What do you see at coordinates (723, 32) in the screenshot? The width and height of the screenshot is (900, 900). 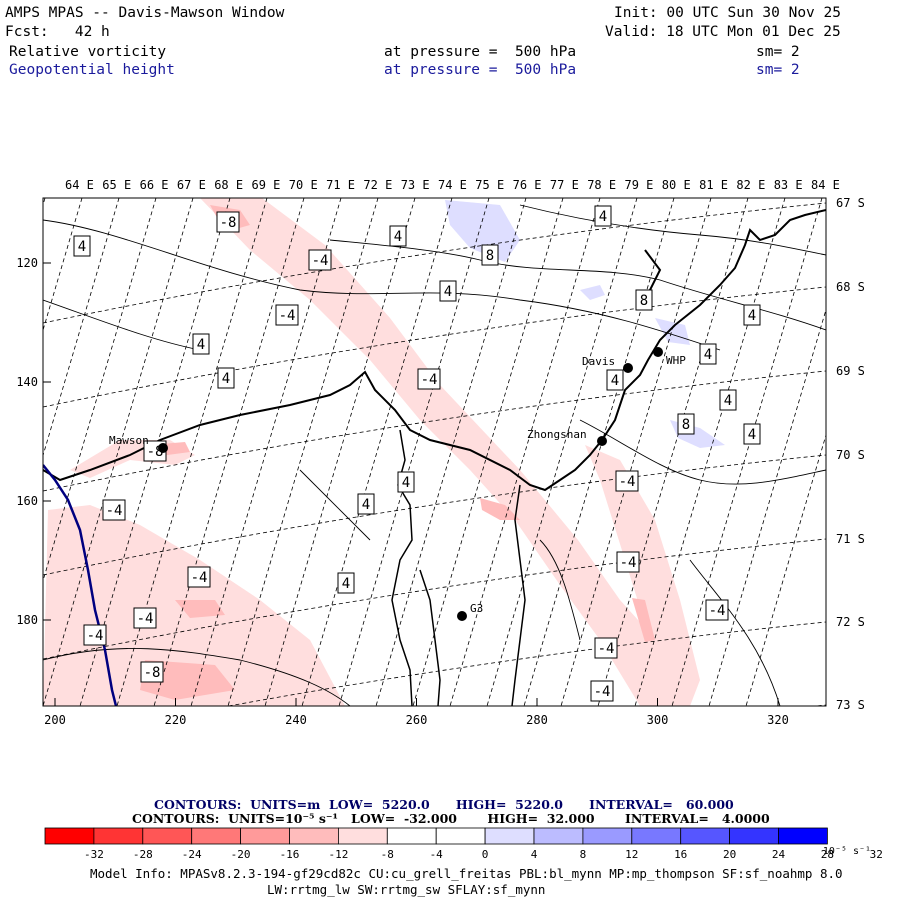 I see `valid-time: Valid: 18 UTC Mon 01 Dec 25` at bounding box center [723, 32].